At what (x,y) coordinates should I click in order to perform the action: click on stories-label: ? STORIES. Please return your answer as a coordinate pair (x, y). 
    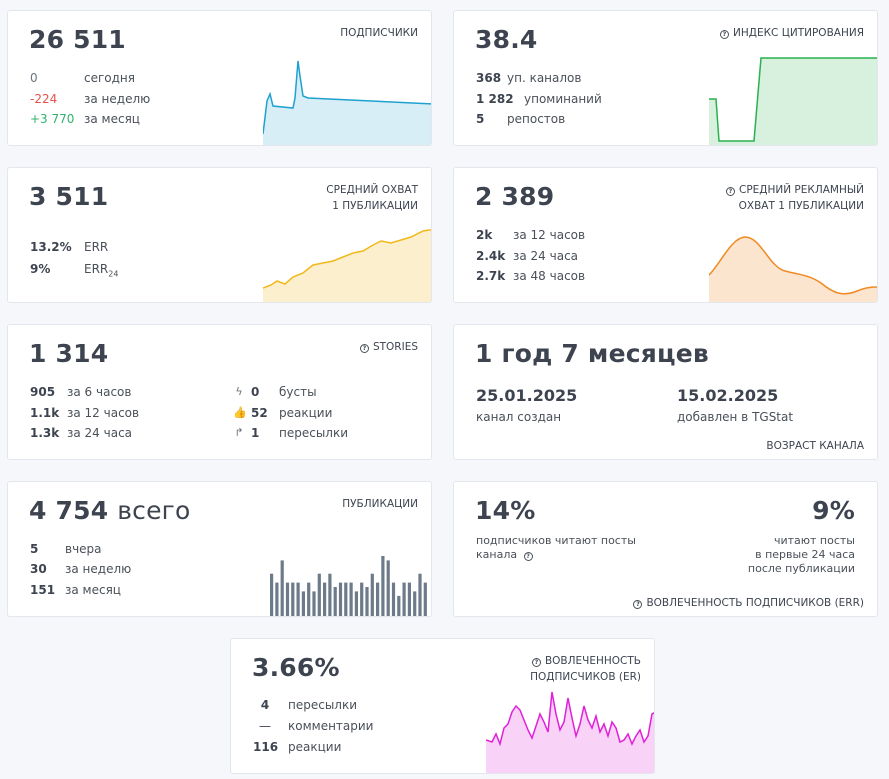
    Looking at the image, I should click on (388, 347).